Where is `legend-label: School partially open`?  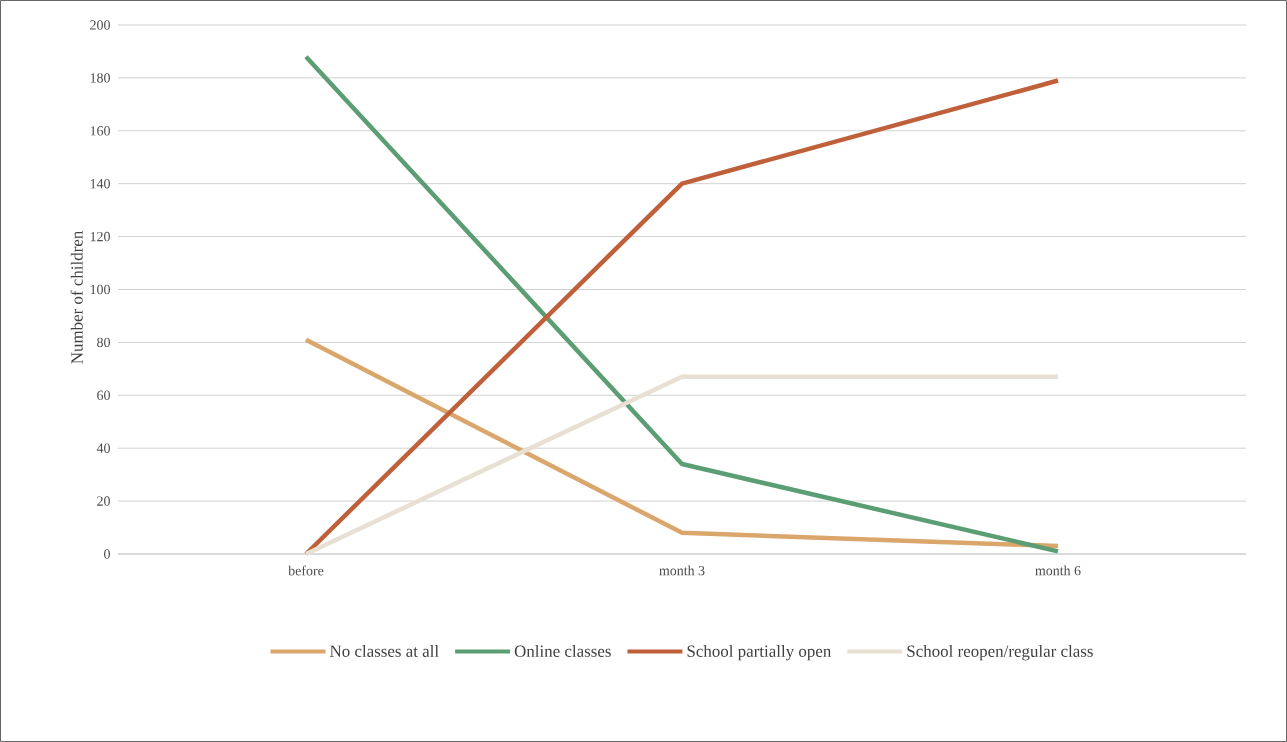 legend-label: School partially open is located at coordinates (759, 653).